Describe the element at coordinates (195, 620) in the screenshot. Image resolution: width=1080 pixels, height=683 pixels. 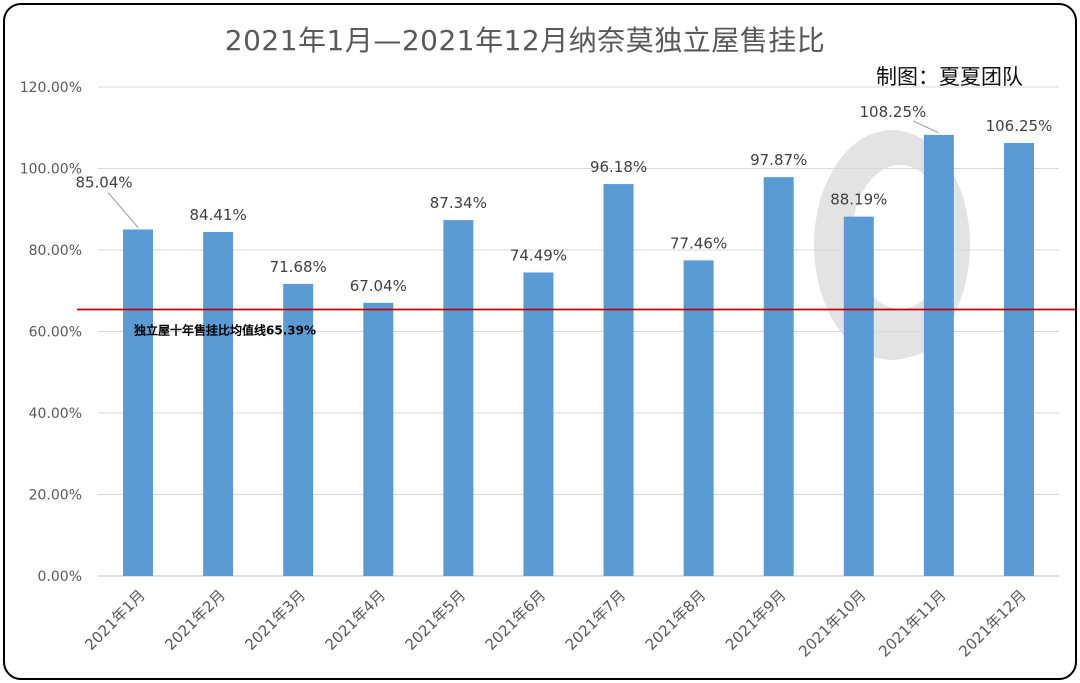
I see `x-tick-label: 2021年2月` at that location.